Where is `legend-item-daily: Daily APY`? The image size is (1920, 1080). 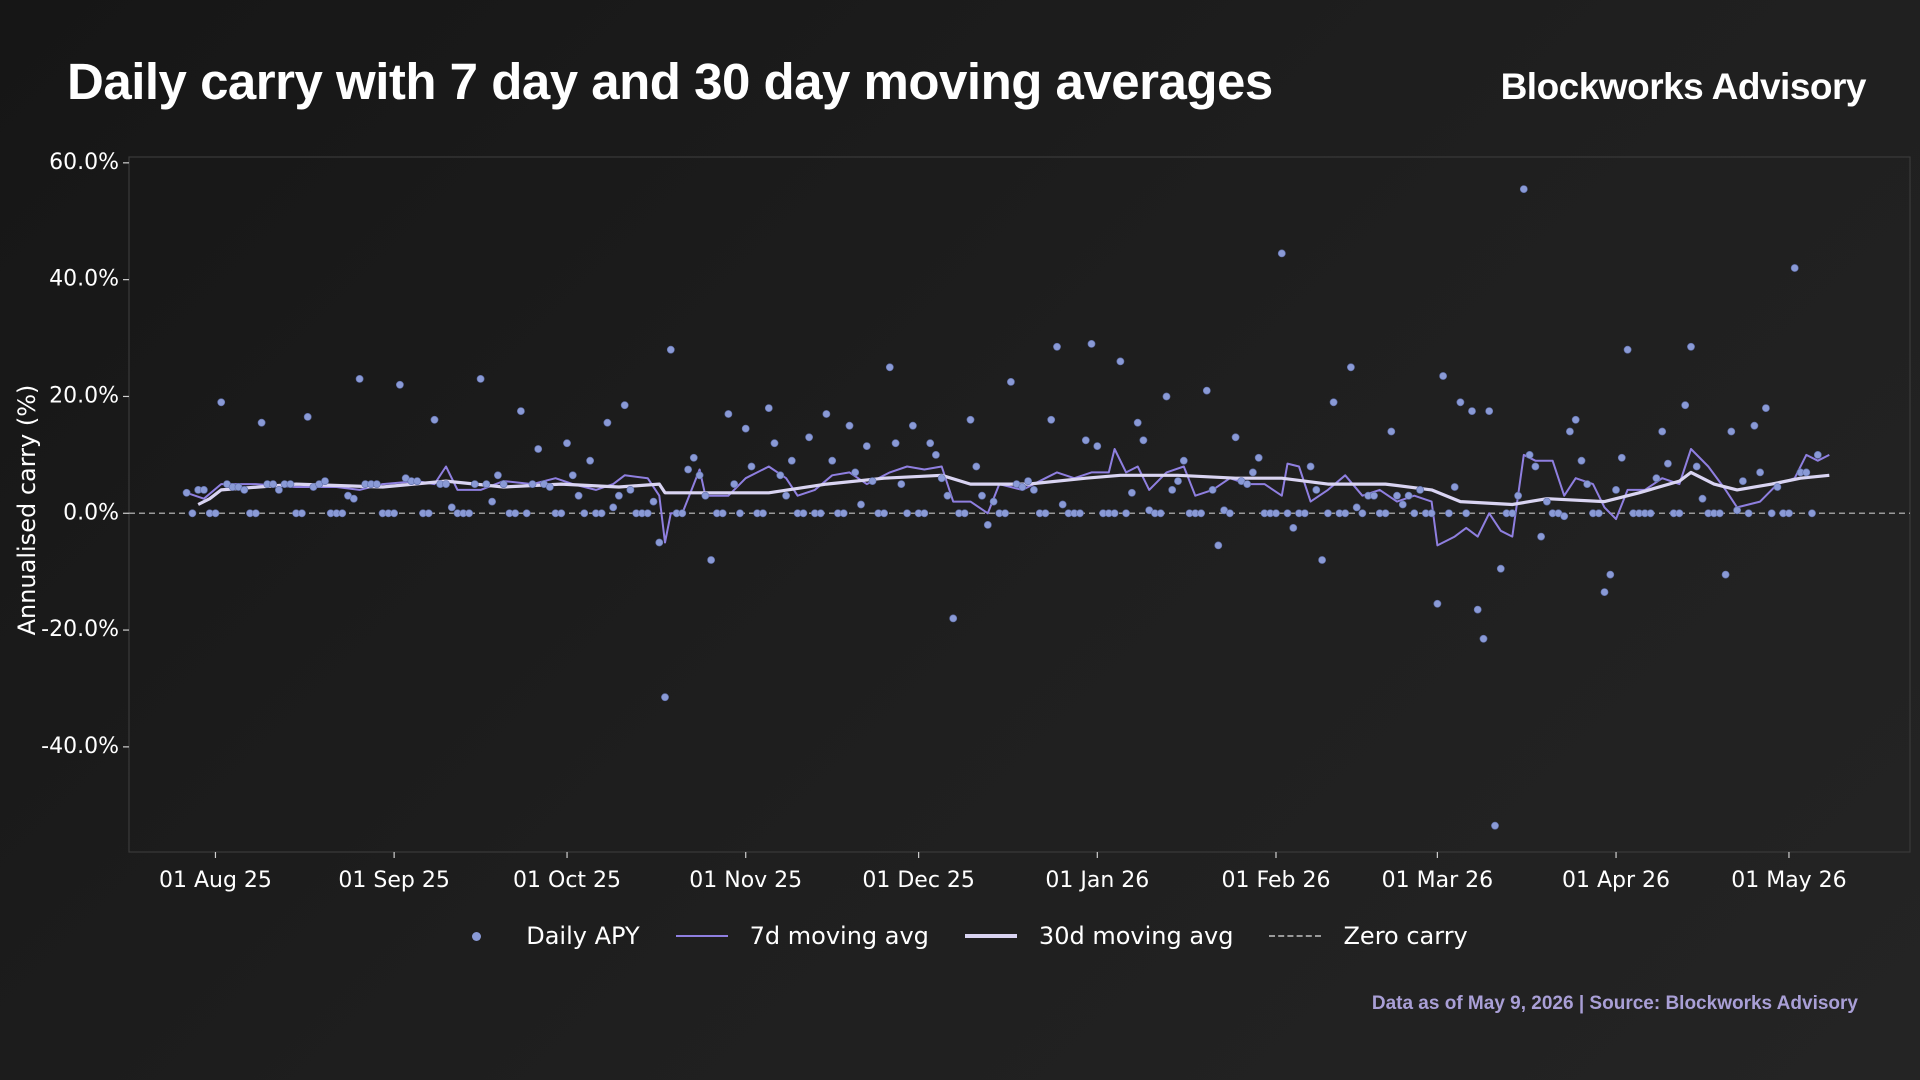 legend-item-daily: Daily APY is located at coordinates (546, 936).